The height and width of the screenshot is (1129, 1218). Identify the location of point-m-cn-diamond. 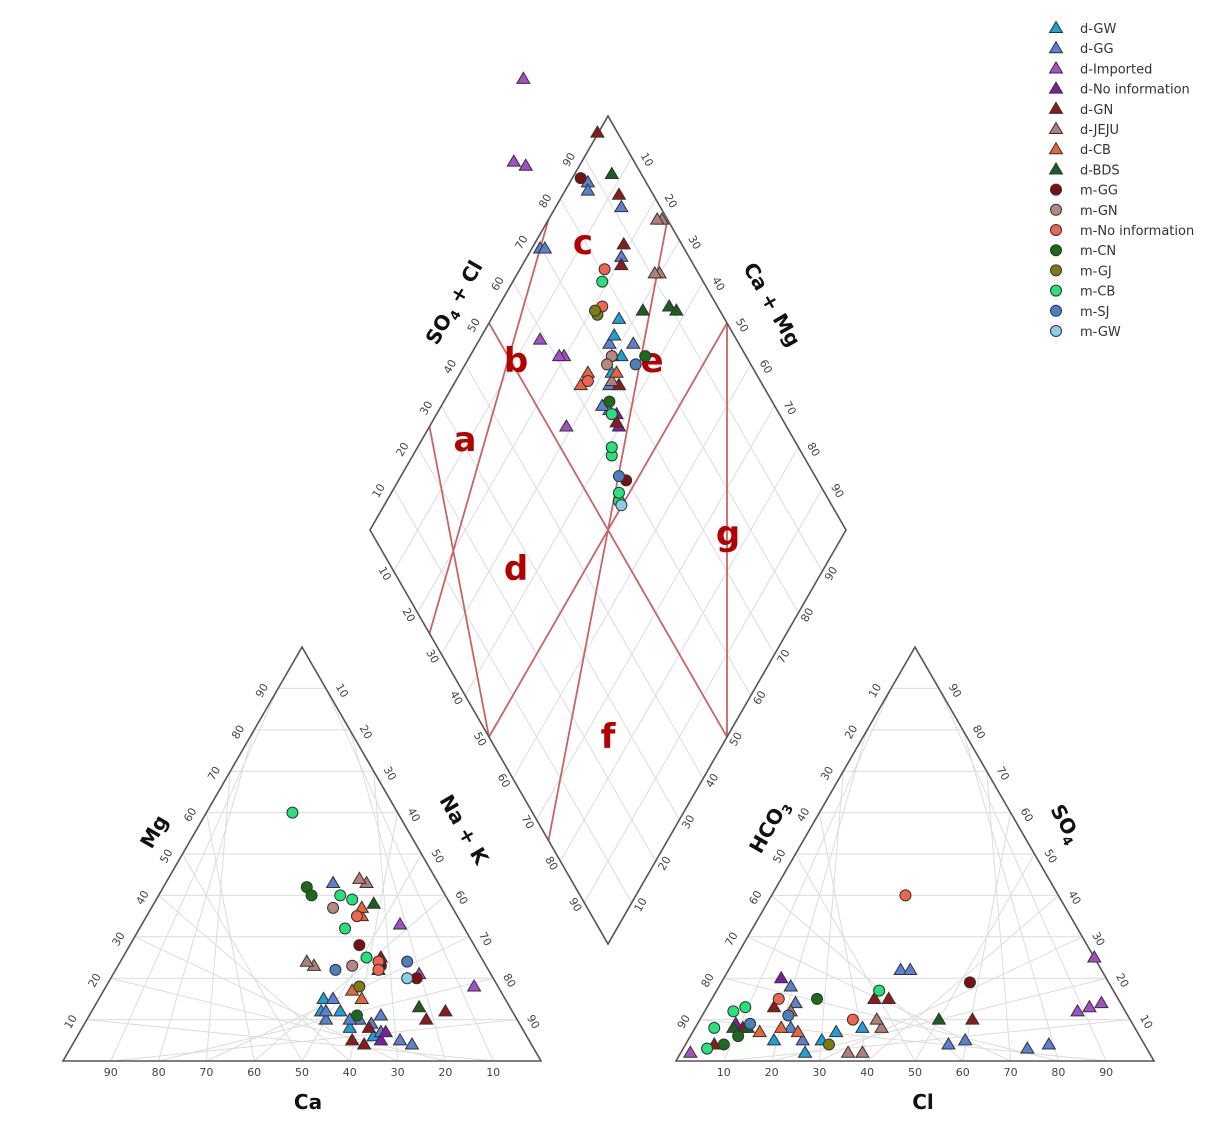
(609, 401).